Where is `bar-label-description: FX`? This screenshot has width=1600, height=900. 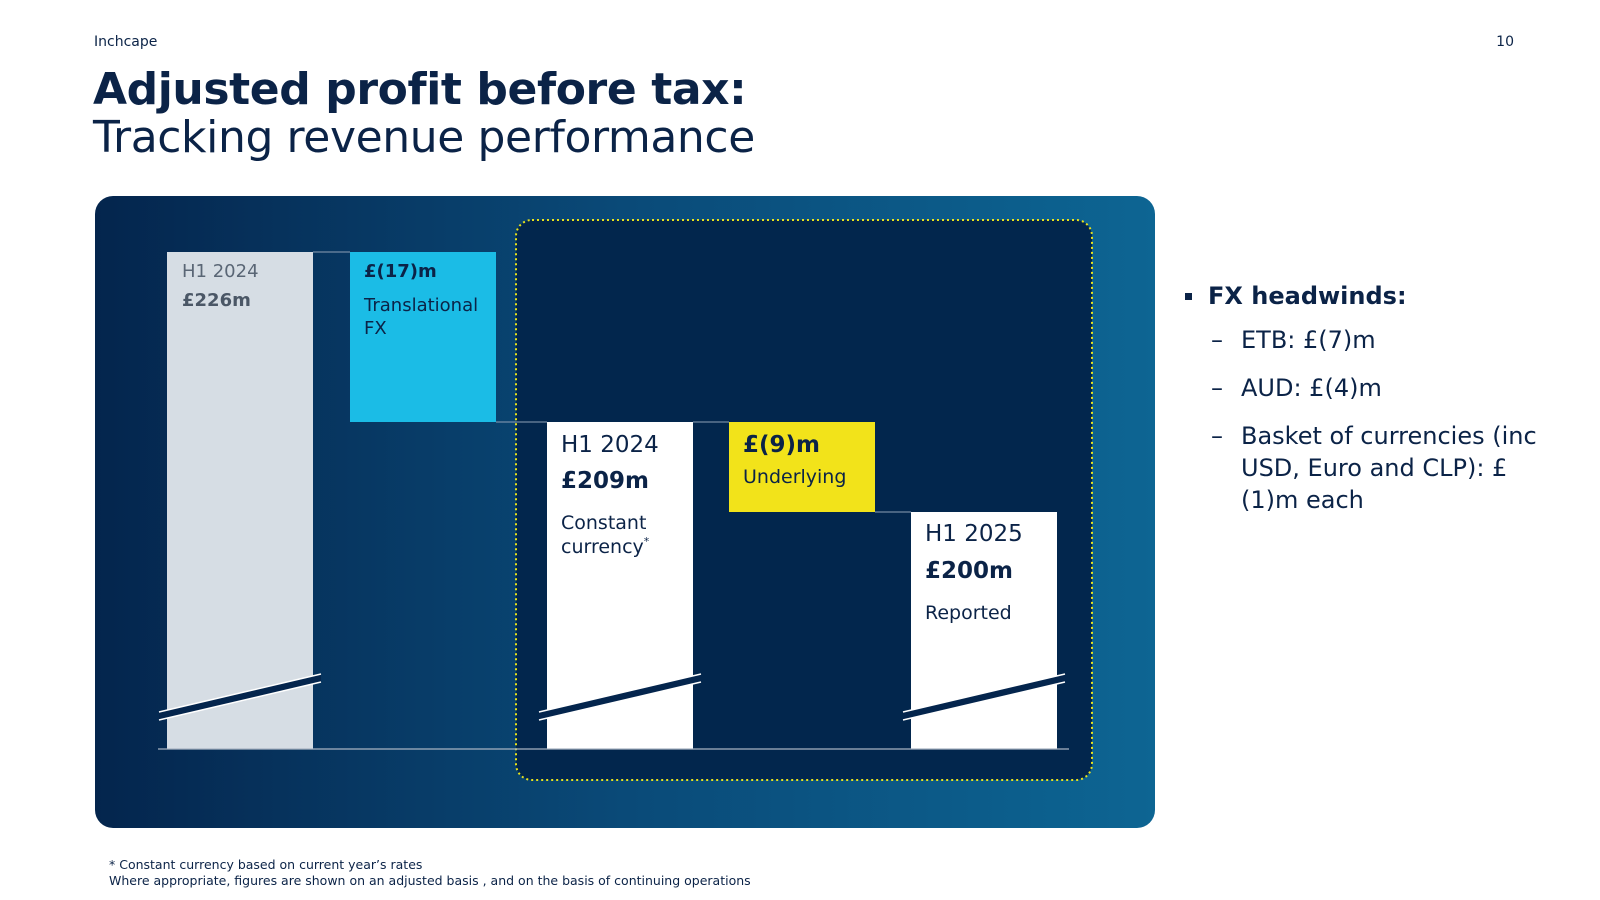
bar-label-description: FX is located at coordinates (375, 328).